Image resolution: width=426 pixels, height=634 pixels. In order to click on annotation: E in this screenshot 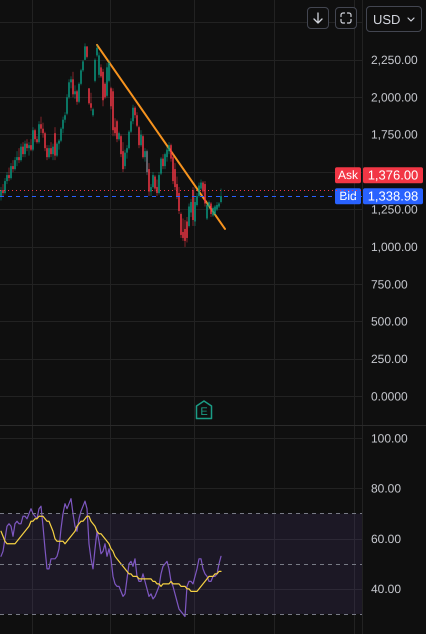, I will do `click(204, 412)`.